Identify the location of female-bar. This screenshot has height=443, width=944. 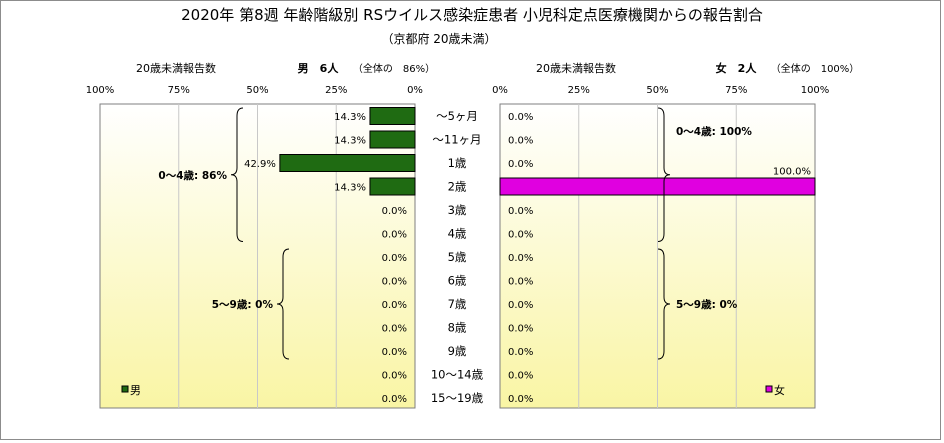
(657, 186).